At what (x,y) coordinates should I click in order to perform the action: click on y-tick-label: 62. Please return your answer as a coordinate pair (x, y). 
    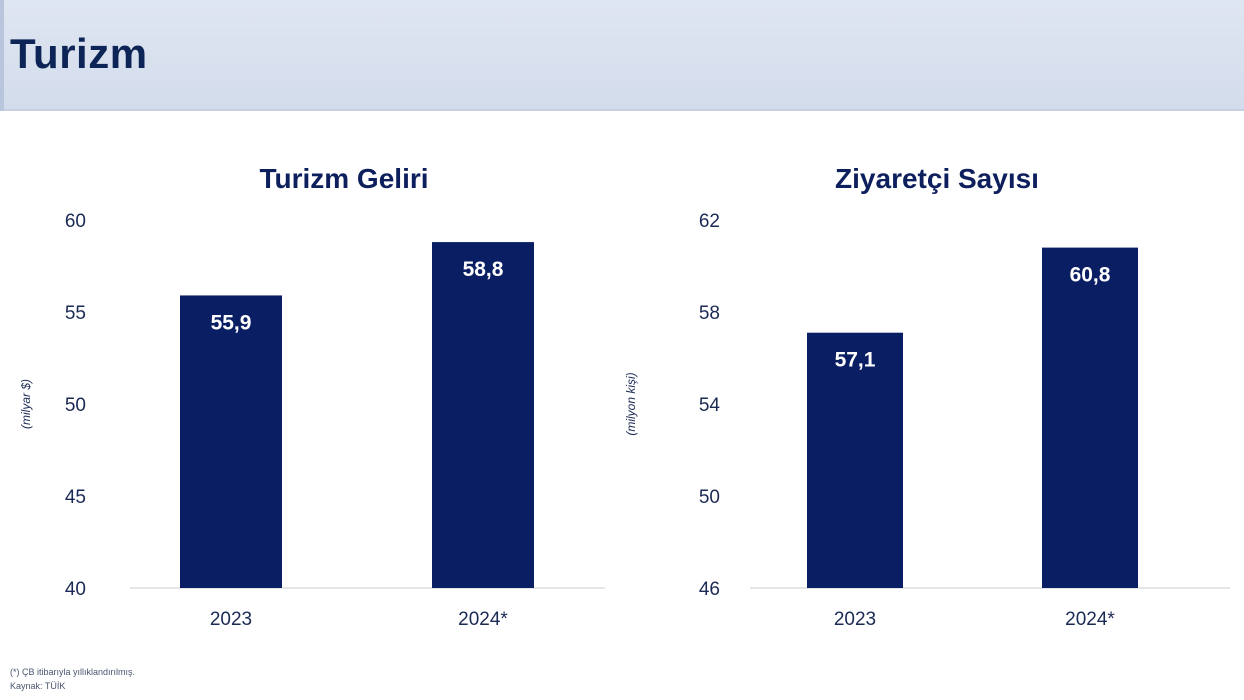
    Looking at the image, I should click on (709, 221).